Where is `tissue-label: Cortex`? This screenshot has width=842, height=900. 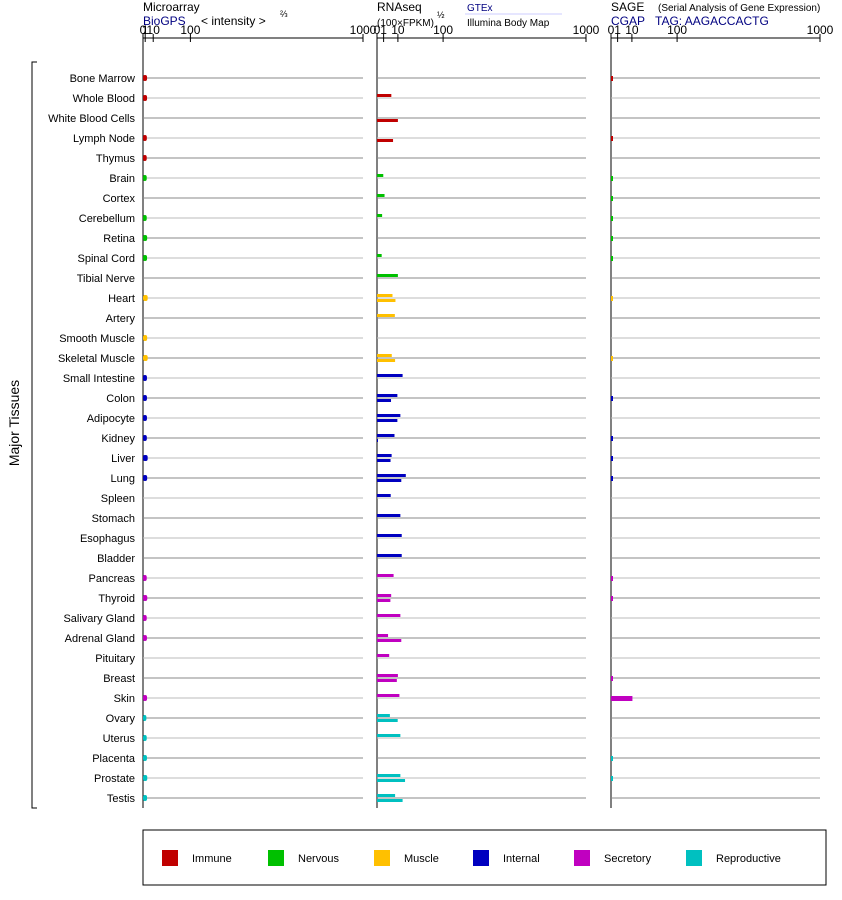
tissue-label: Cortex is located at coordinates (119, 199).